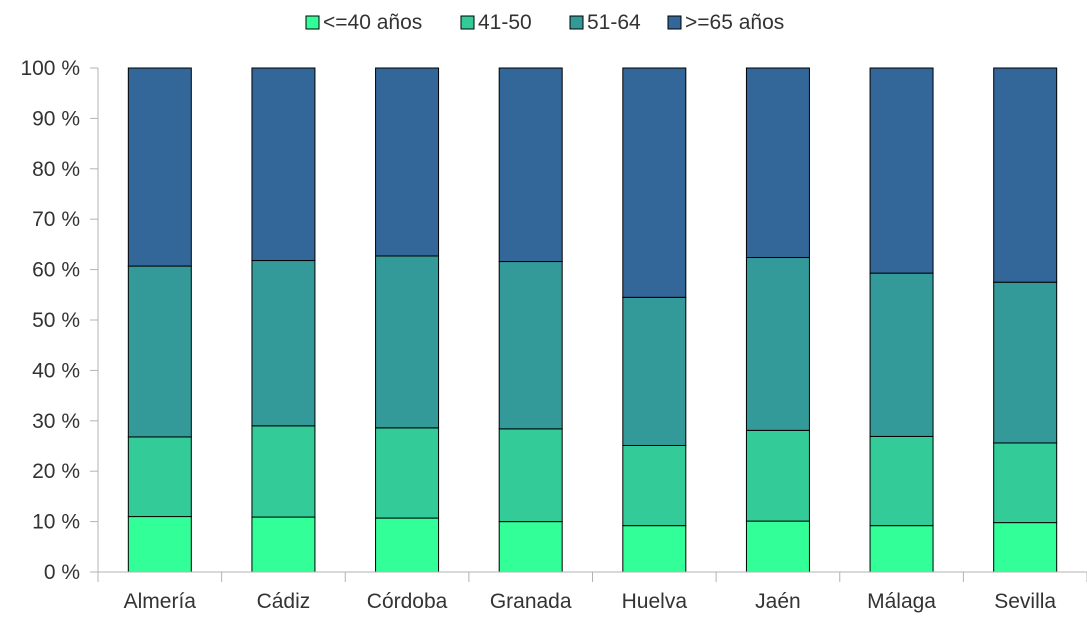 The image size is (1087, 618). I want to click on legend-item: <=40 años, so click(363, 22).